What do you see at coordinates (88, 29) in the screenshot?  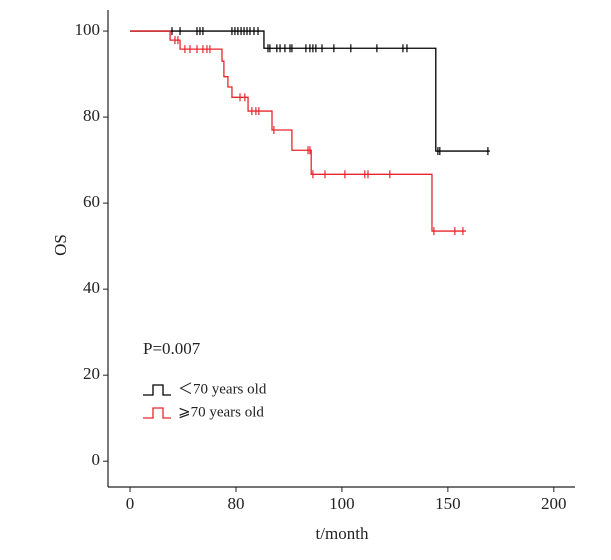 I see `y-tick-label: 100` at bounding box center [88, 29].